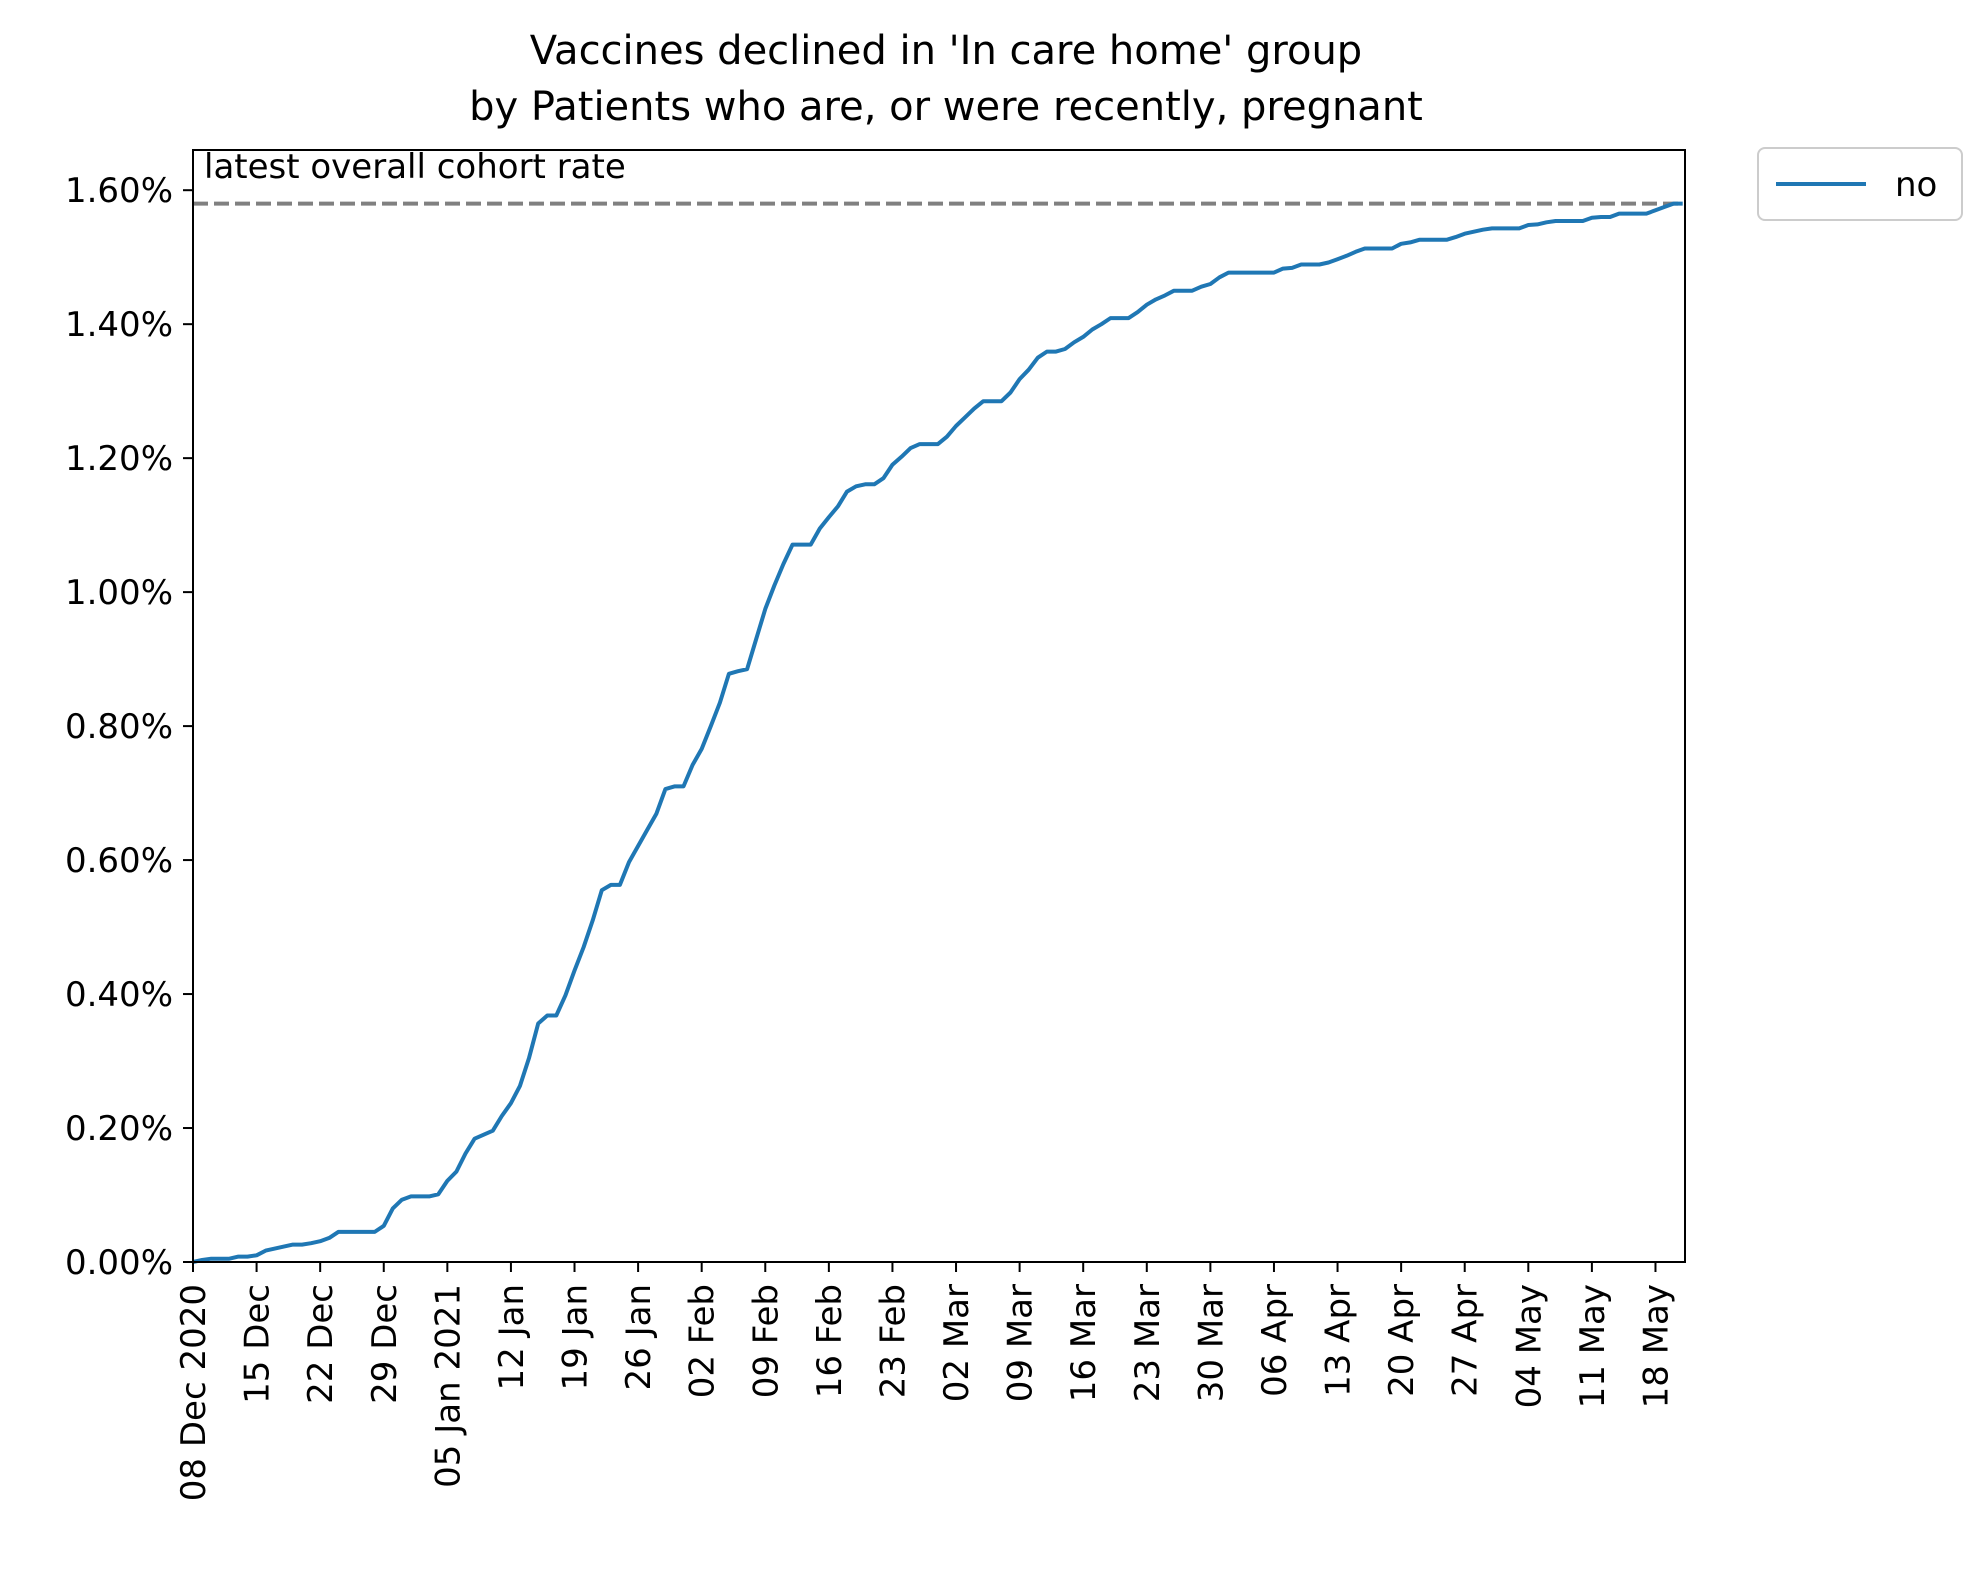  What do you see at coordinates (893, 1341) in the screenshot?
I see `x-tick-label: 23 Feb` at bounding box center [893, 1341].